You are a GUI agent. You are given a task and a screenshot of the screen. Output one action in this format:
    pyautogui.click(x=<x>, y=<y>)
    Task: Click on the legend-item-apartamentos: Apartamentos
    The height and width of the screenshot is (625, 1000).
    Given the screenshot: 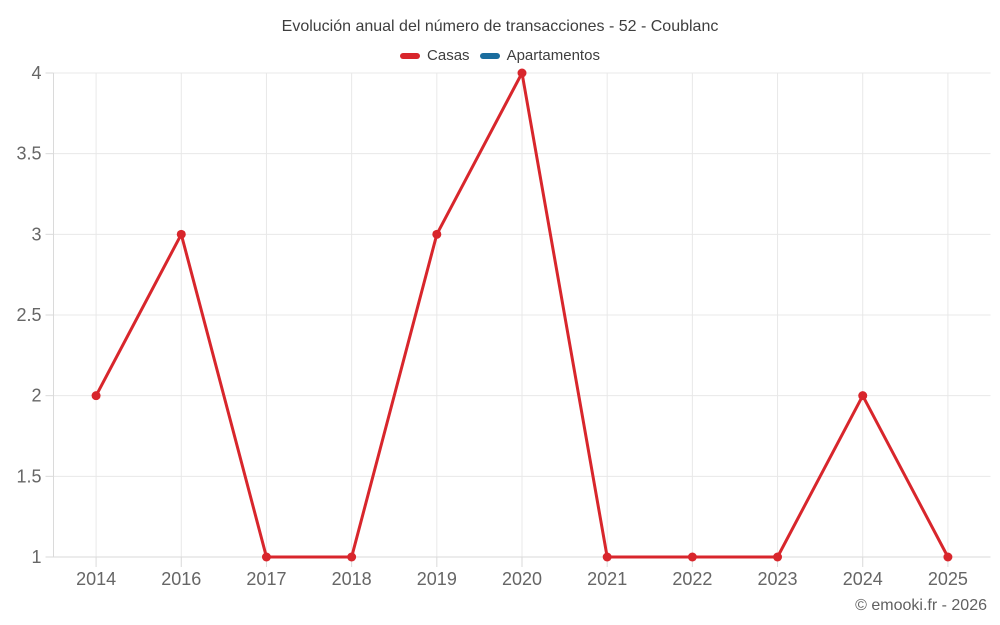 What is the action you would take?
    pyautogui.click(x=539, y=56)
    